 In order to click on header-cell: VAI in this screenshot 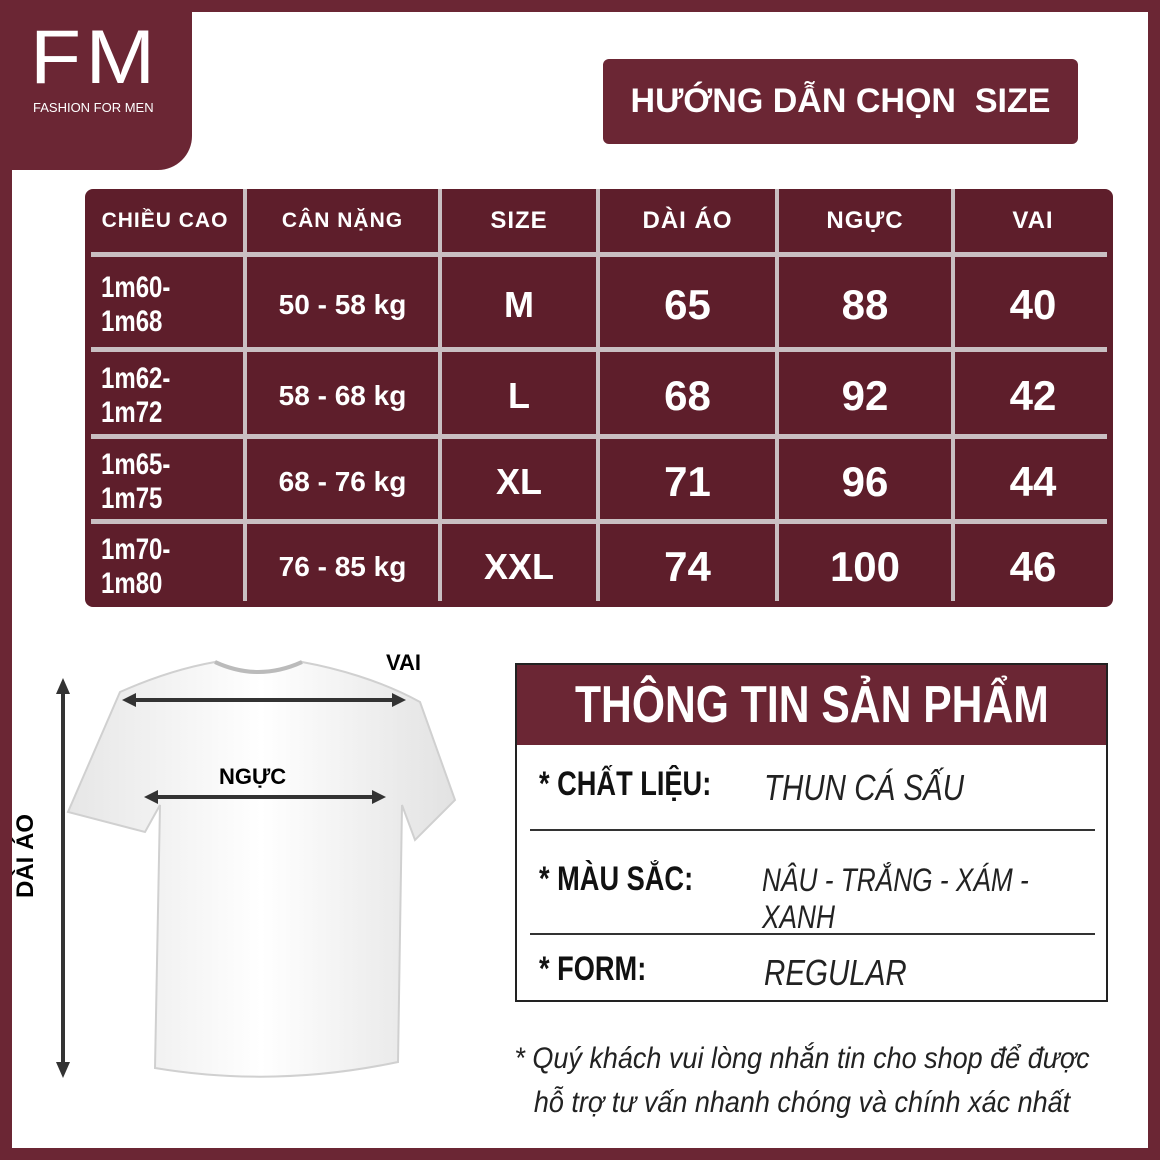, I will do `click(1033, 220)`.